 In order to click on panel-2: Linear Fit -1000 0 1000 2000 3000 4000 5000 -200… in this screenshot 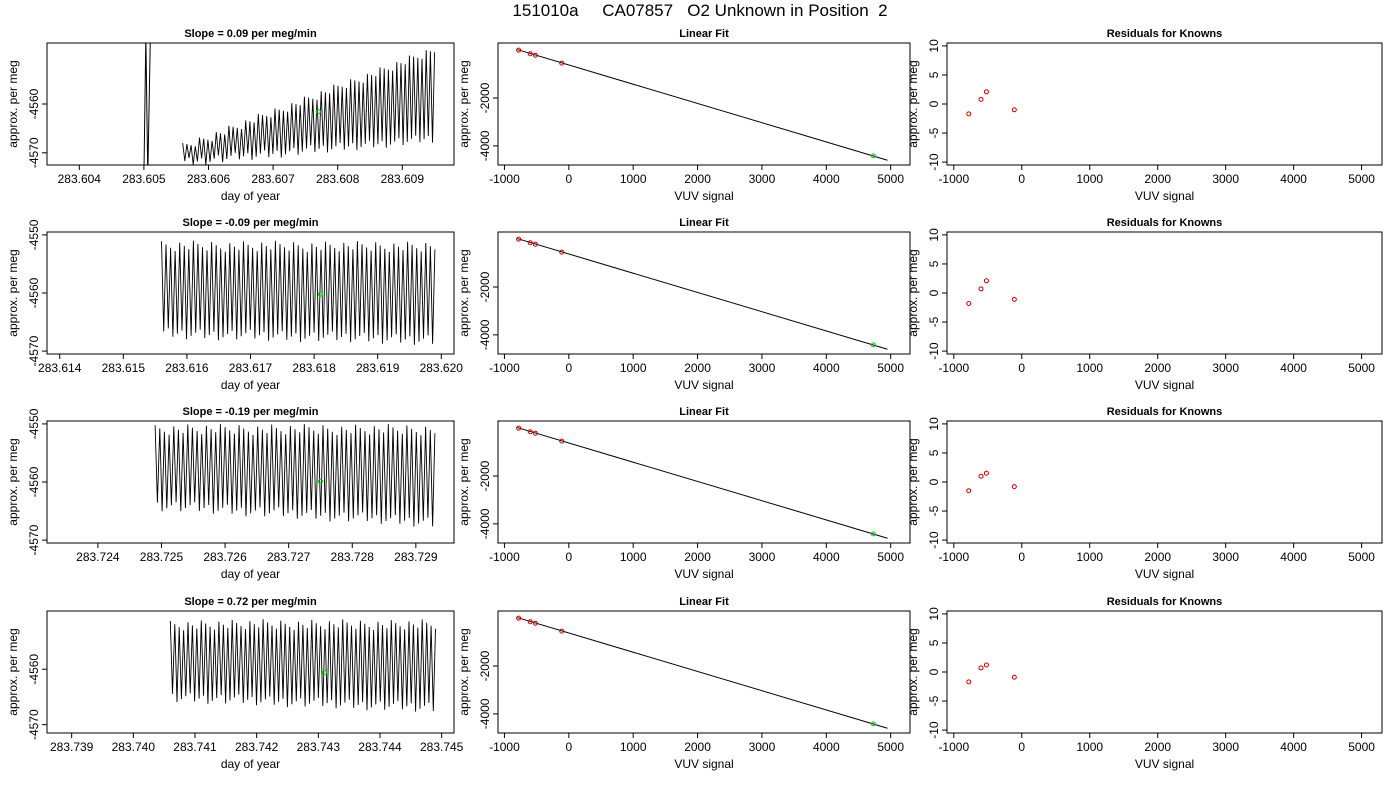, I will do `click(684, 115)`.